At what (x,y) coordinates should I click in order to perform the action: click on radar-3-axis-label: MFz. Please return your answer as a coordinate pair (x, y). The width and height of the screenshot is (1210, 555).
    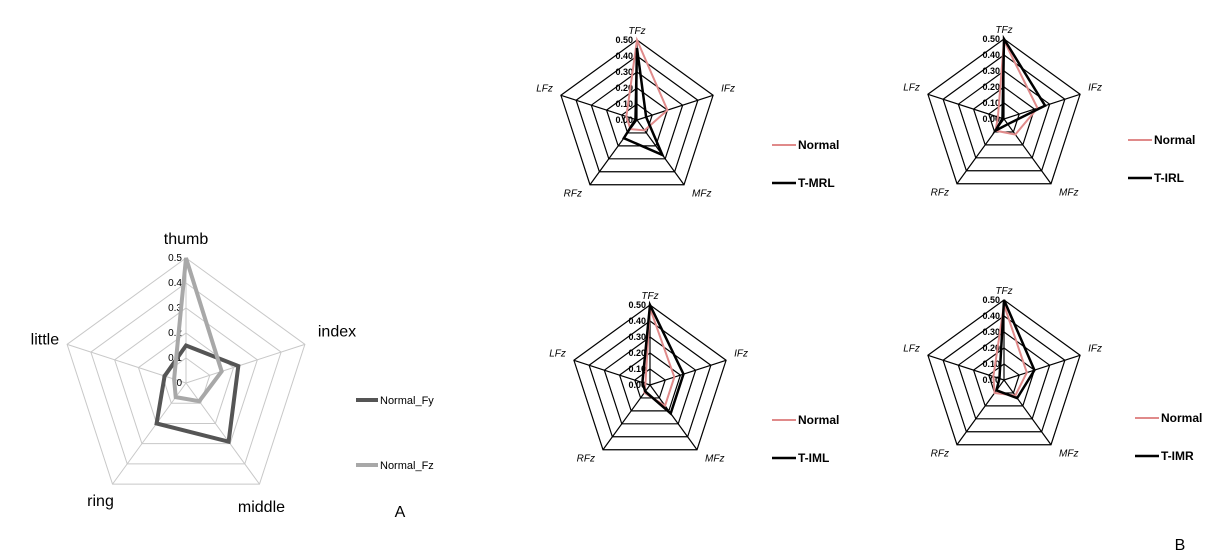
    Looking at the image, I should click on (714, 459).